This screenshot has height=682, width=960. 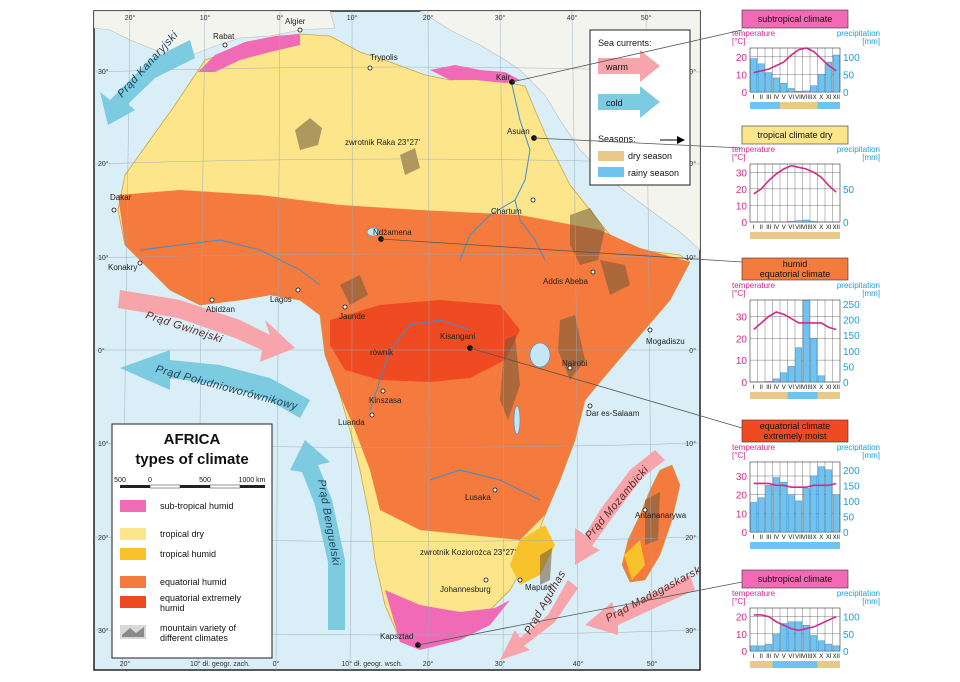 What do you see at coordinates (846, 652) in the screenshot?
I see `prec-tick-label: 0` at bounding box center [846, 652].